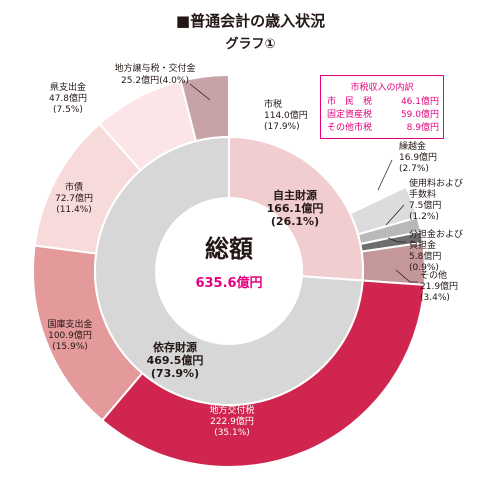 This screenshot has height=480, width=501. What do you see at coordinates (424, 217) in the screenshot?
I see `outer-label-shiyoryo-percent: (1.2%)` at bounding box center [424, 217].